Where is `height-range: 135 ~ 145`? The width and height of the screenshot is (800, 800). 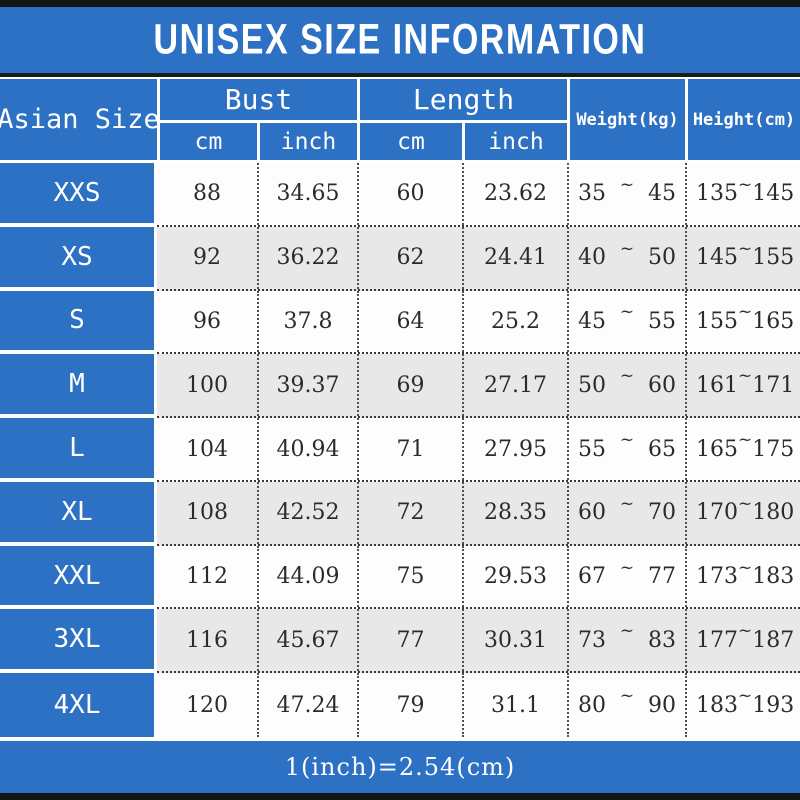
height-range: 135 ~ 145 is located at coordinates (742, 194).